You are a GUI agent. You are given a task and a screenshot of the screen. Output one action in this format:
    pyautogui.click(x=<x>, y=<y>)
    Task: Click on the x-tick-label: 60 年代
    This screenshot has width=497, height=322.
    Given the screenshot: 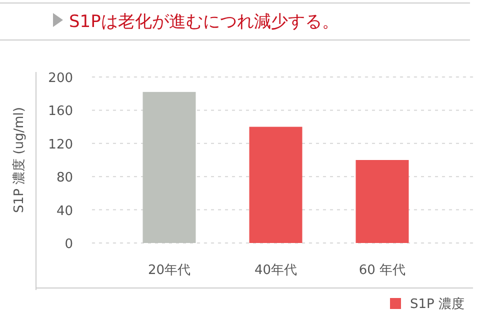 What is the action you would take?
    pyautogui.click(x=382, y=270)
    